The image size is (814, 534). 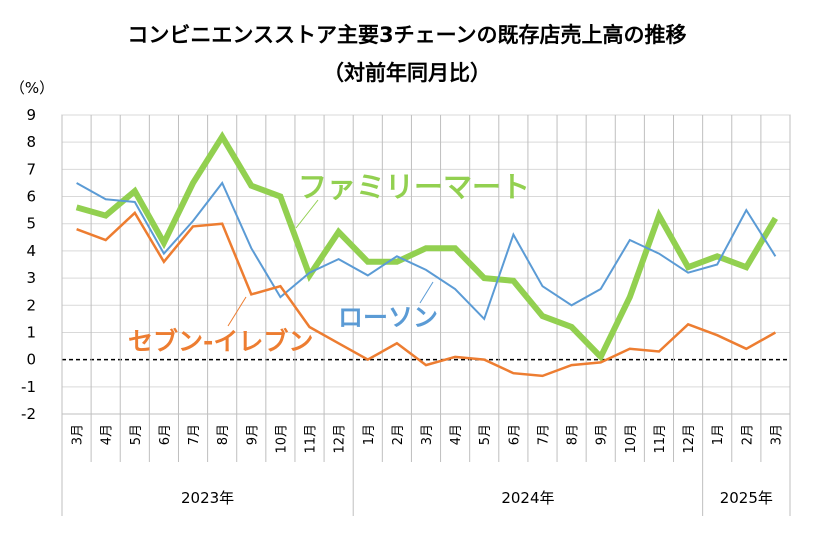 I want to click on year-label: 2025年, so click(x=746, y=498).